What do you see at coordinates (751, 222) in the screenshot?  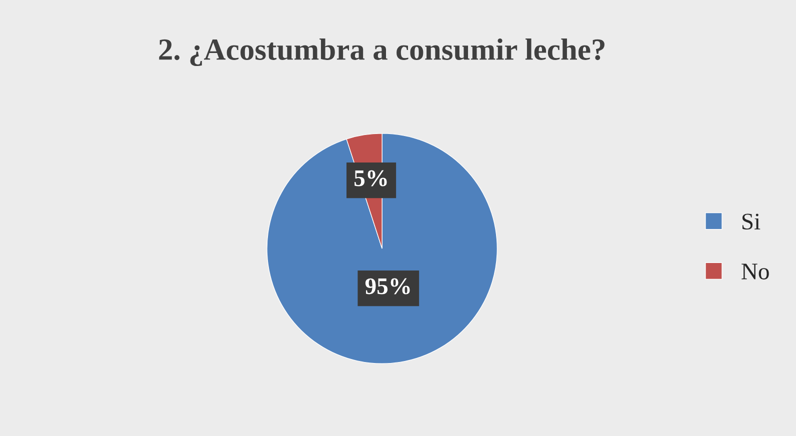 I see `legend-label: Si` at bounding box center [751, 222].